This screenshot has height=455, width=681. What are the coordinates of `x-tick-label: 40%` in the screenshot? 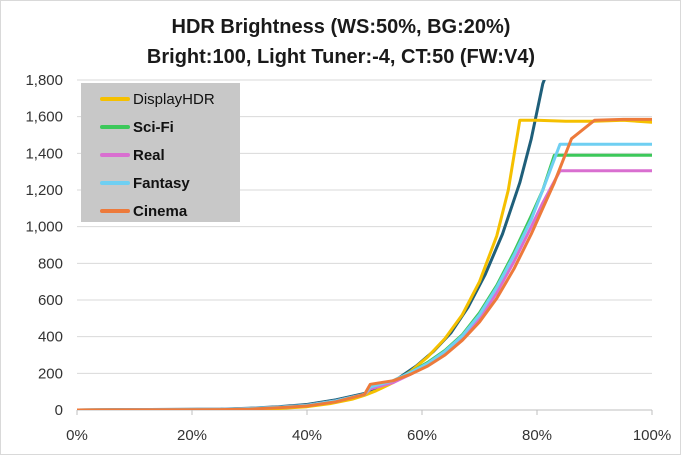 It's located at (307, 435).